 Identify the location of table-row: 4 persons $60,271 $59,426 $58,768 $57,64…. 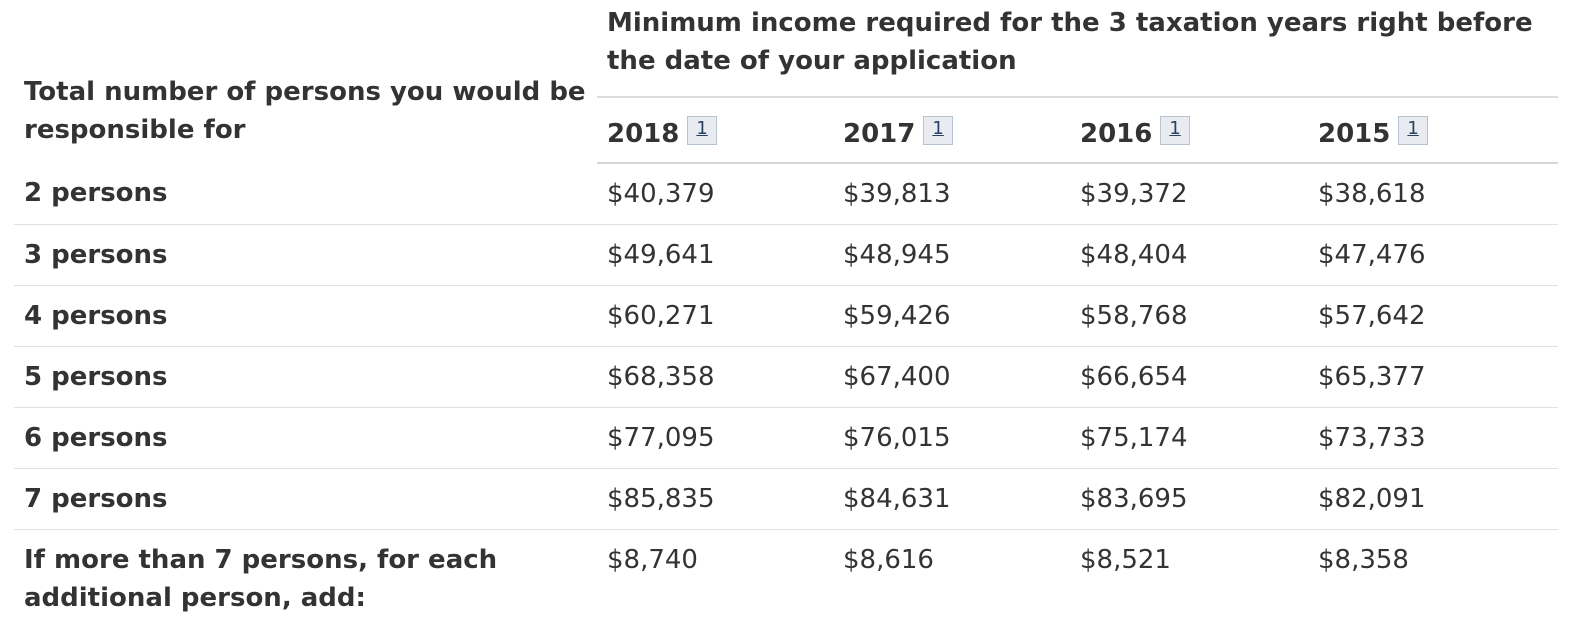
(786, 316).